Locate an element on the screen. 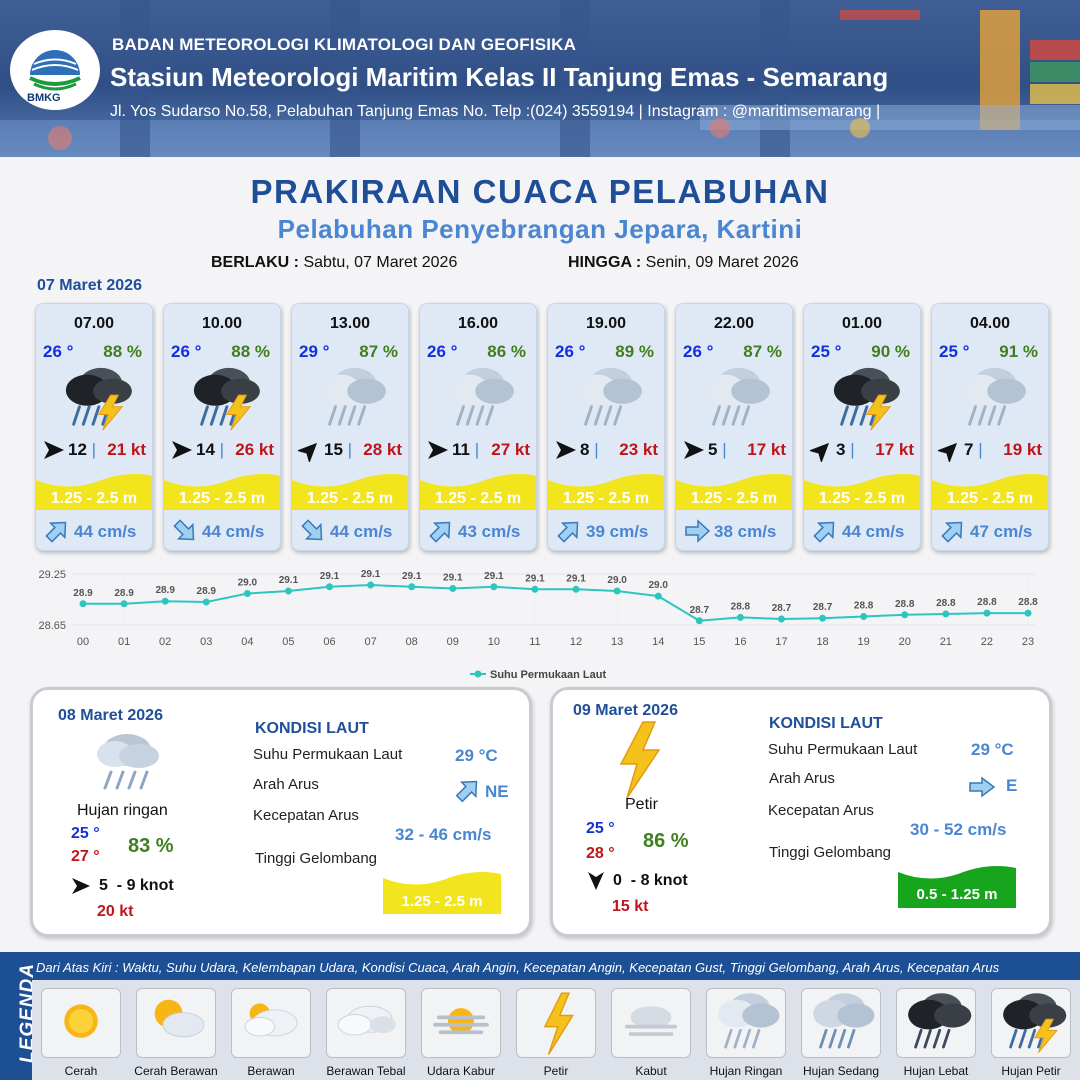 The height and width of the screenshot is (1080, 1080). card-temperature: 29 ° is located at coordinates (314, 351).